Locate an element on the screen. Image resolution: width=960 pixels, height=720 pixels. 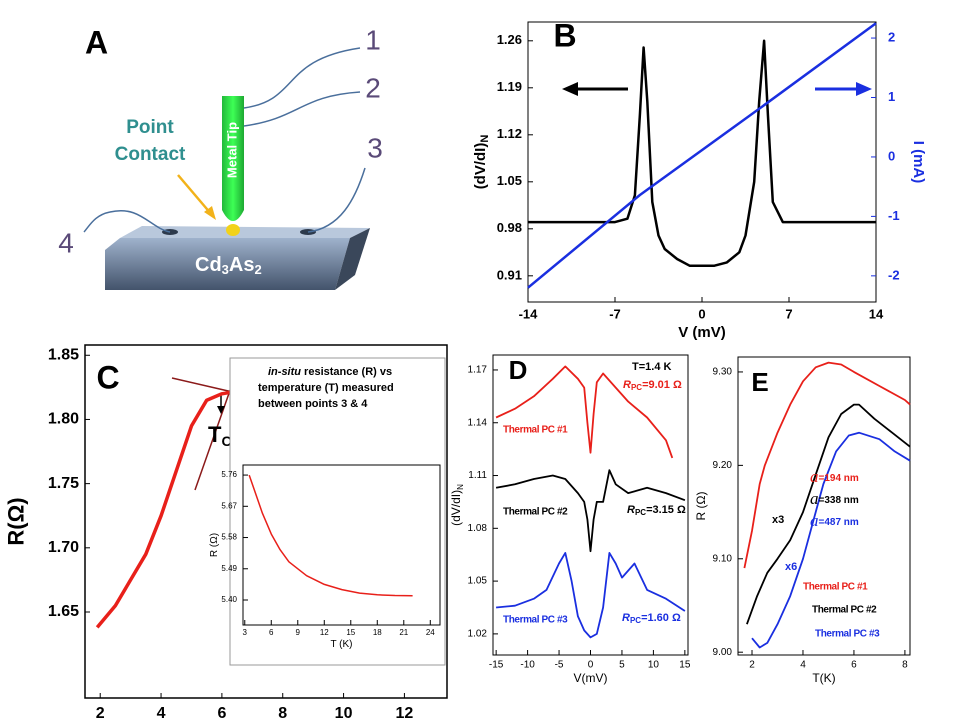
size-label: a=194 nm is located at coordinates (834, 476).